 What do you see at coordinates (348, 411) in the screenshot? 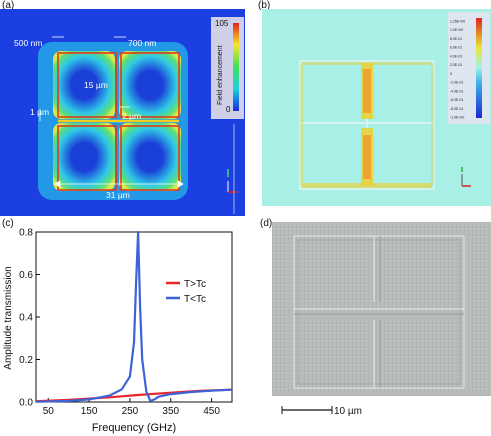
I see `scalebar-label: 10 µm` at bounding box center [348, 411].